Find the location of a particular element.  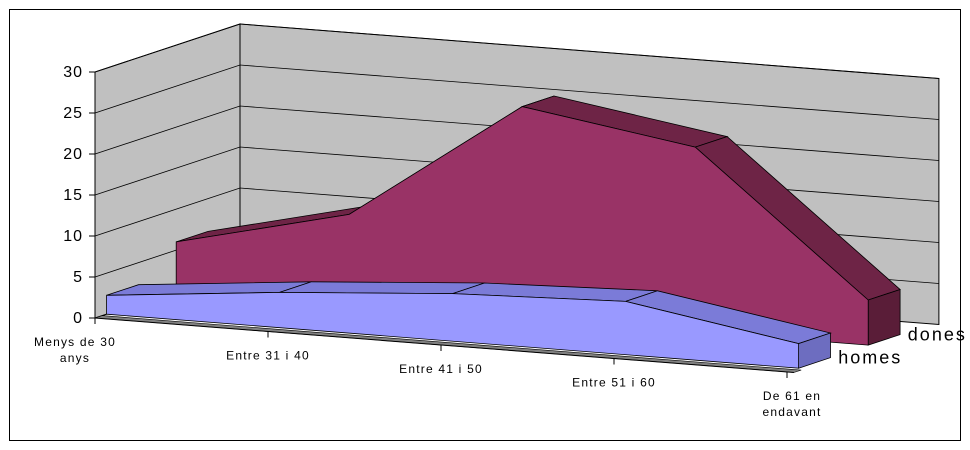

y-tick-label: 15 is located at coordinates (73, 195).